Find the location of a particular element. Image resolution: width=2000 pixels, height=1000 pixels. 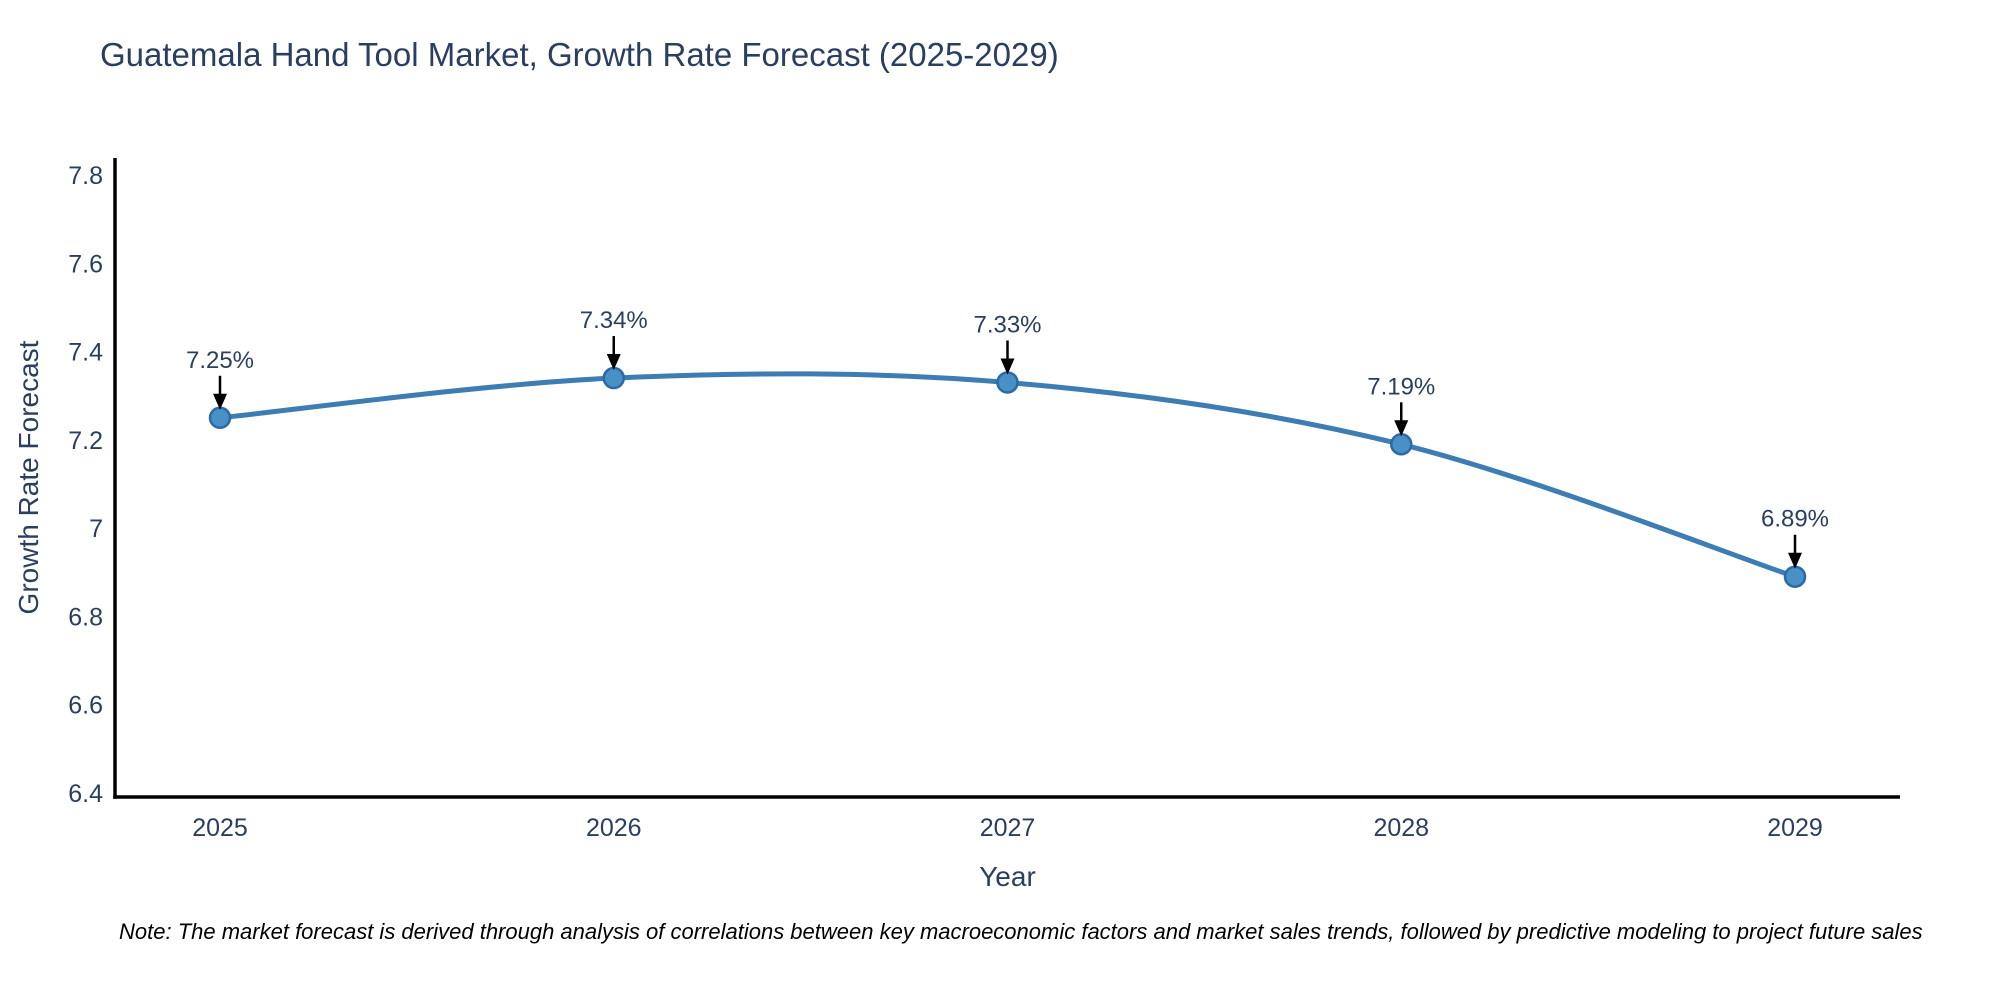

y-tick-label: 6.4 is located at coordinates (85, 794).